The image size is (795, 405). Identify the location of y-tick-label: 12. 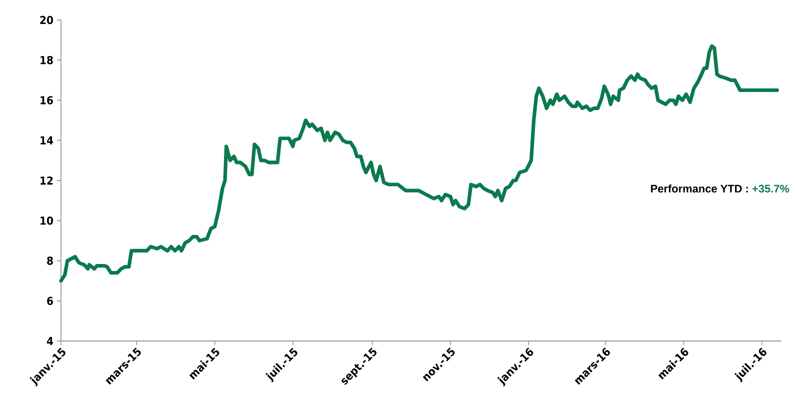
(46, 180).